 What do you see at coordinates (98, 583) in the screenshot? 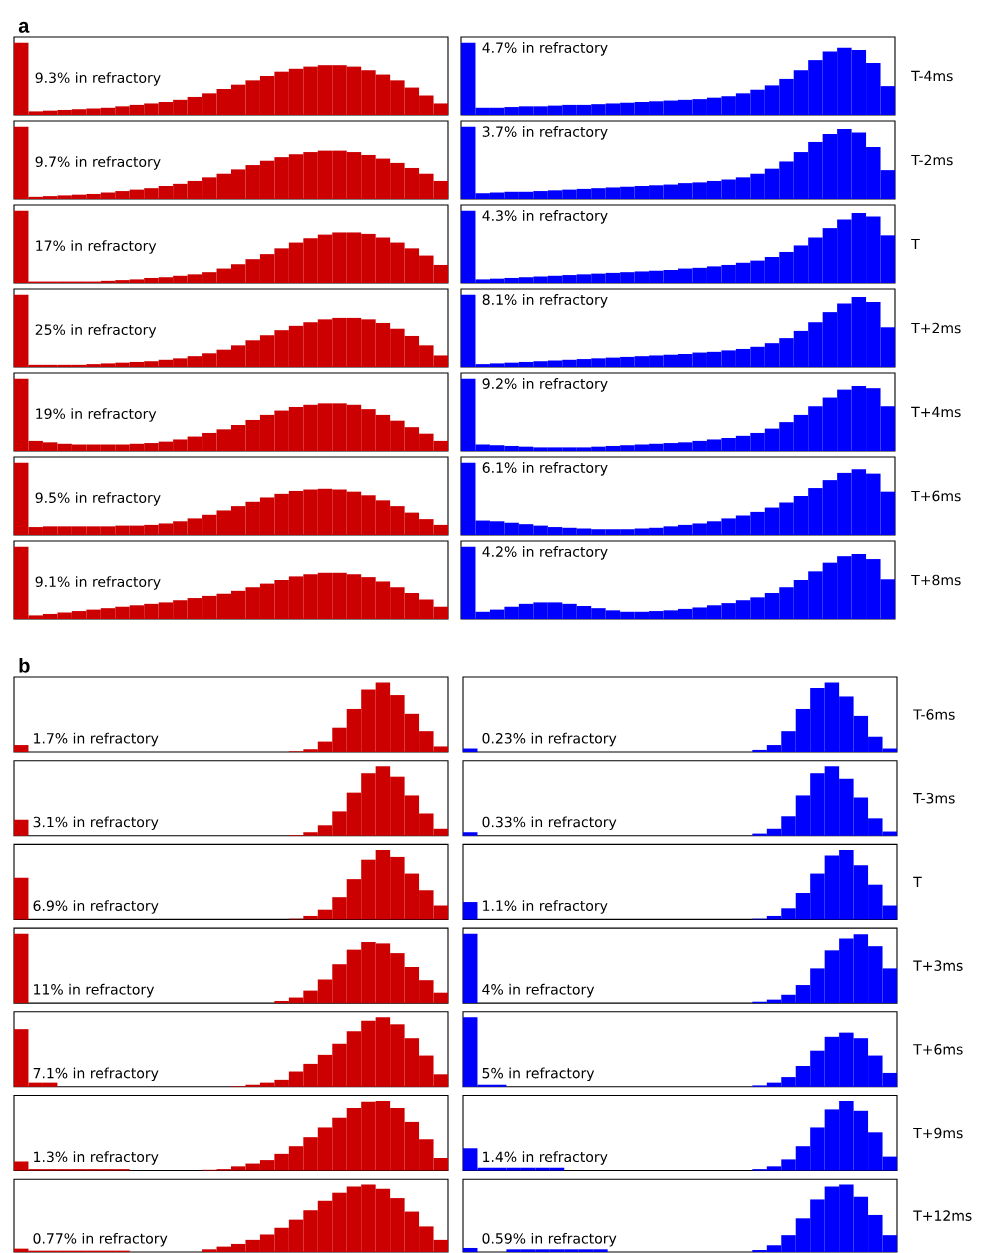
I see `annotation: 9.1% in refractory` at bounding box center [98, 583].